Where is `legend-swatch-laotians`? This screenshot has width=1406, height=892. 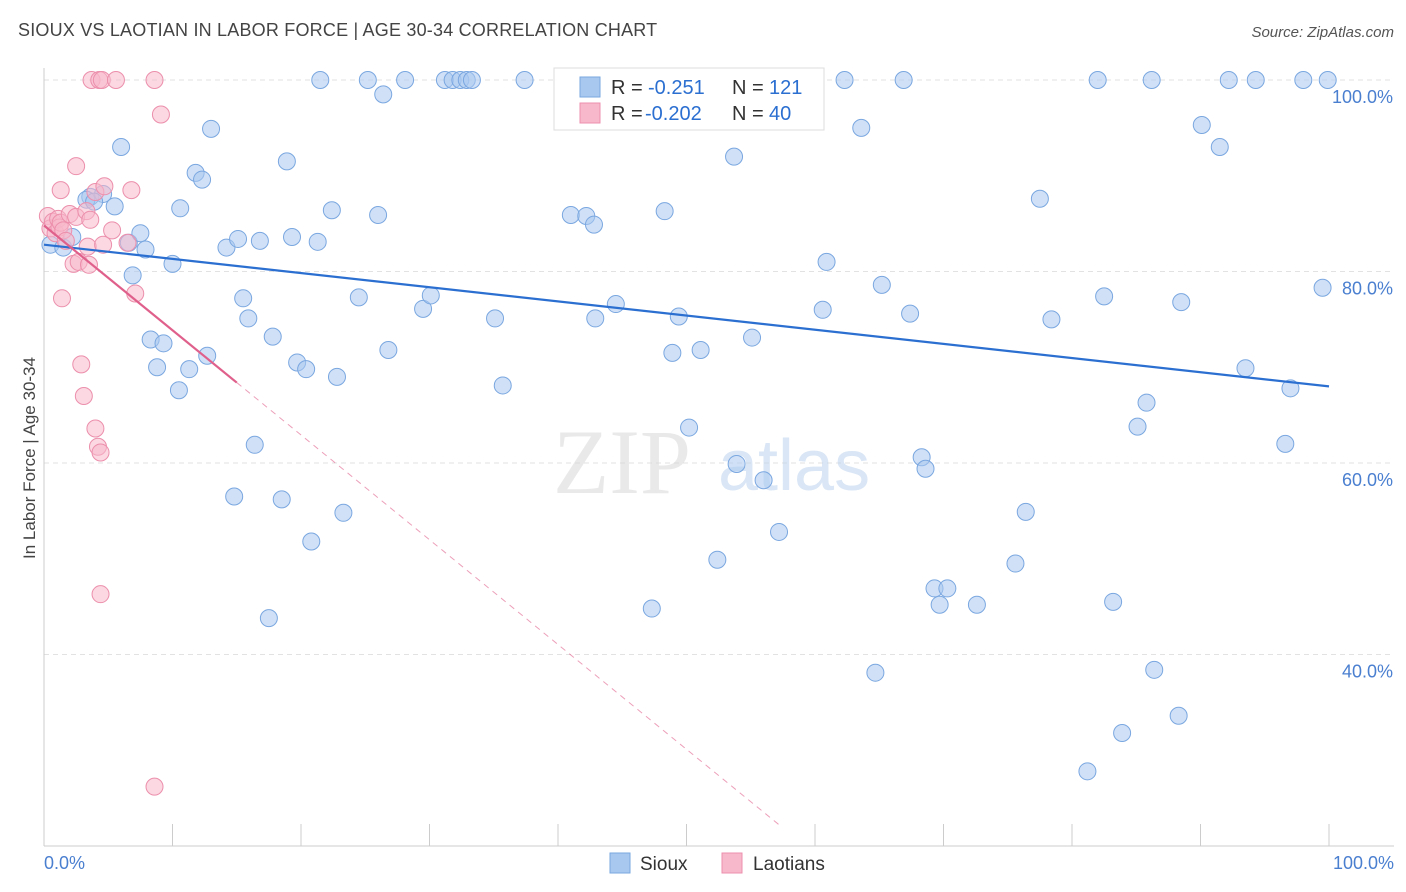
legend-swatch-laotians is located at coordinates (732, 863).